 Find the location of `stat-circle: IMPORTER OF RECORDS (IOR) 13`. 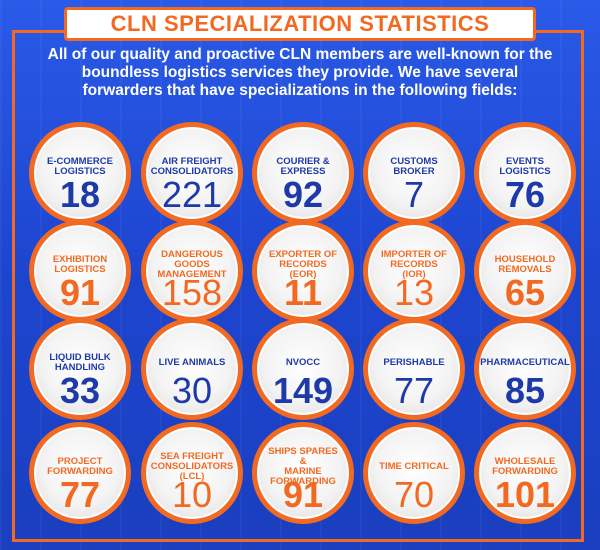

stat-circle: IMPORTER OF RECORDS (IOR) 13 is located at coordinates (414, 271).